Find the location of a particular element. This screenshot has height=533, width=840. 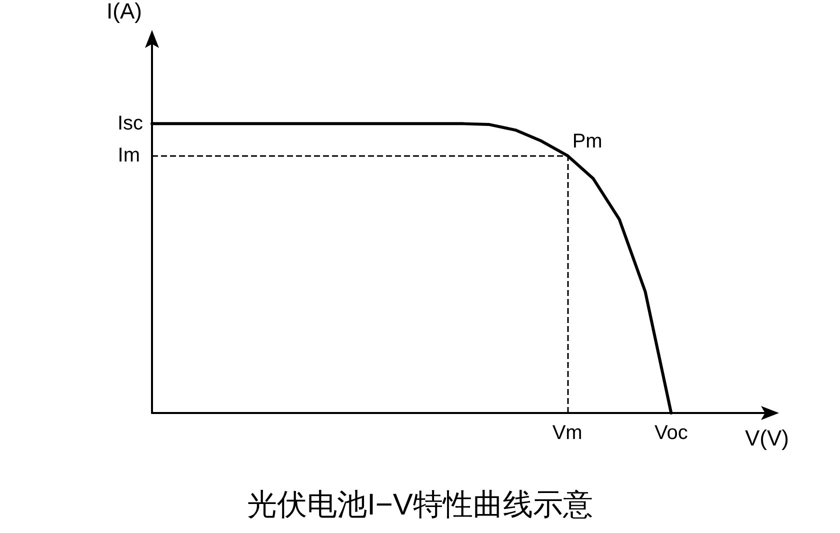

x-tick-label: Voc is located at coordinates (671, 433).